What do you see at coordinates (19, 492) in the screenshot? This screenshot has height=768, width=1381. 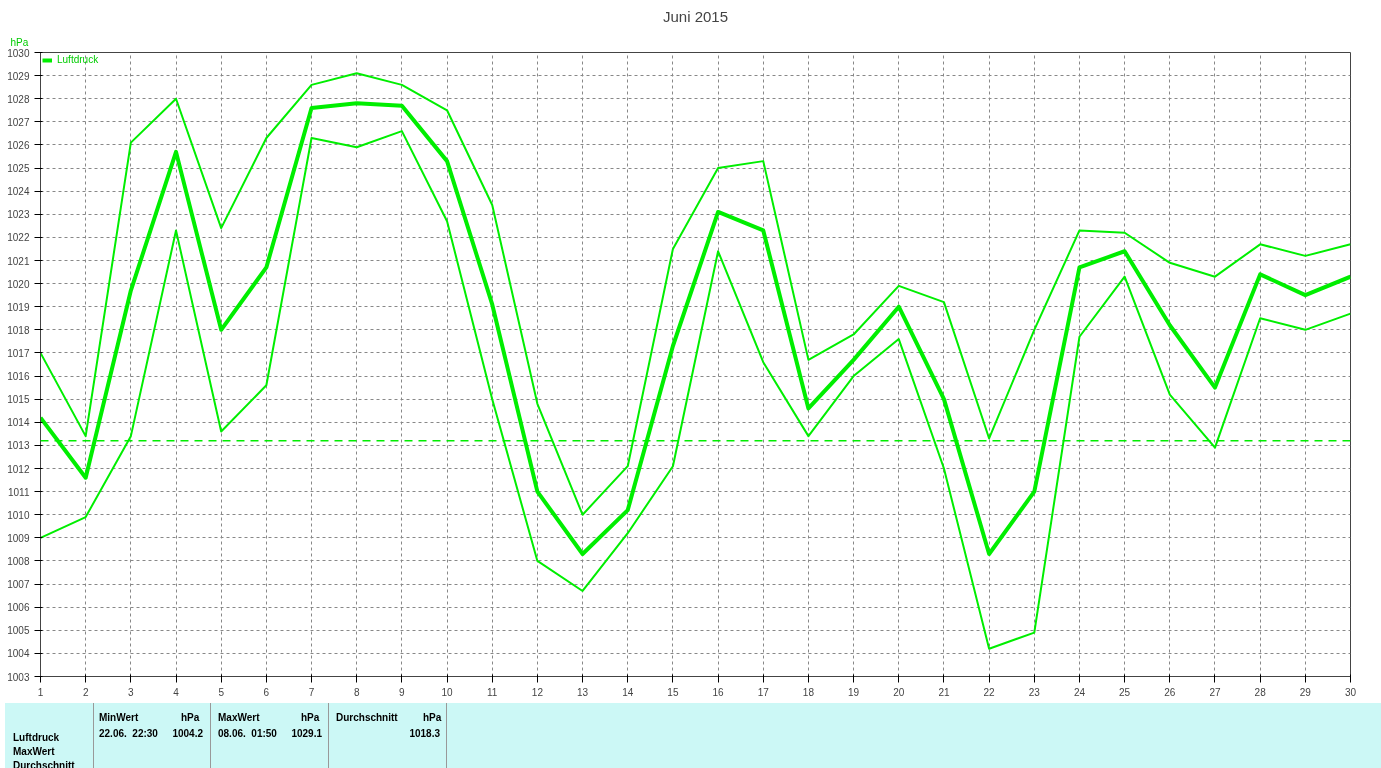 I see `y-tick-label: 1011` at bounding box center [19, 492].